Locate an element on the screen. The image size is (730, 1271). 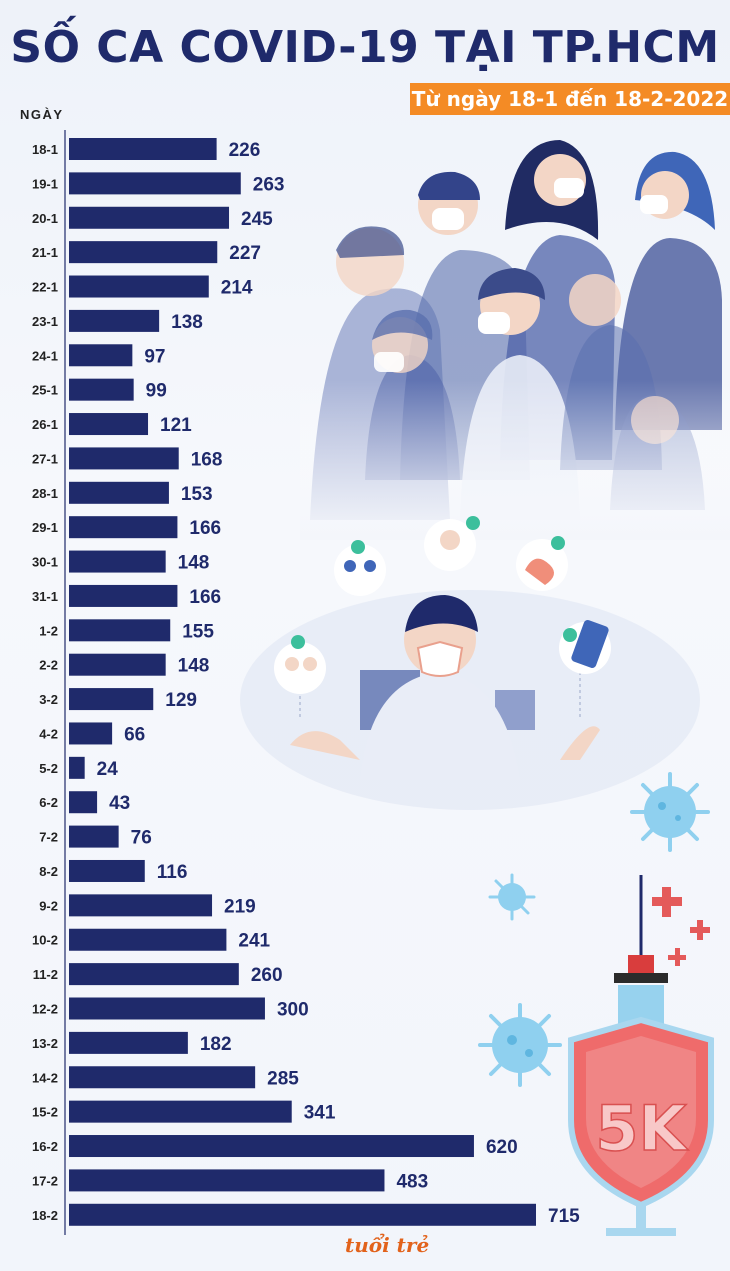
distancing-icon is located at coordinates (360, 568).